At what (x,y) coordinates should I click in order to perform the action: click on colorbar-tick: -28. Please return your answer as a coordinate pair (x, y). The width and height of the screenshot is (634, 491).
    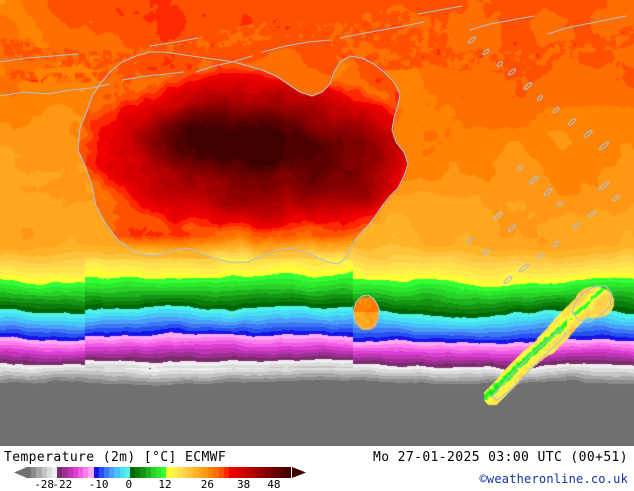
    Looking at the image, I should click on (44, 484).